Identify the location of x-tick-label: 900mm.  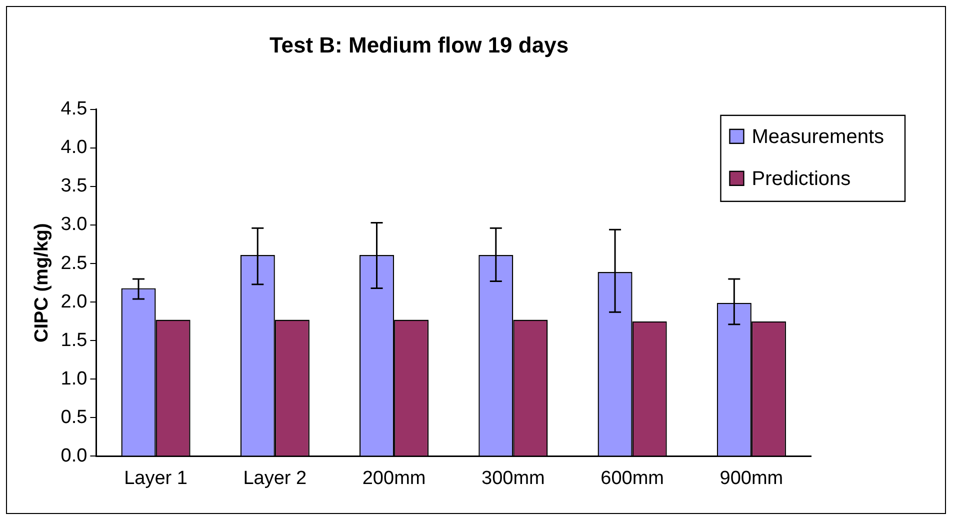
(752, 478).